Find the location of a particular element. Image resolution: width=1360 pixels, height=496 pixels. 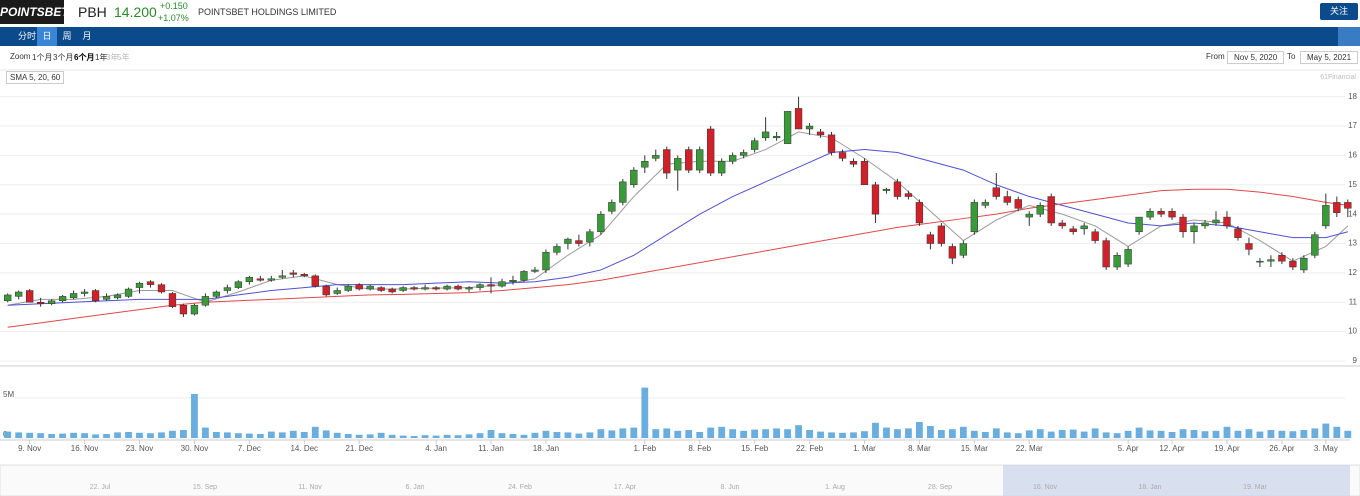

zoom-label: Zoom is located at coordinates (20, 56).